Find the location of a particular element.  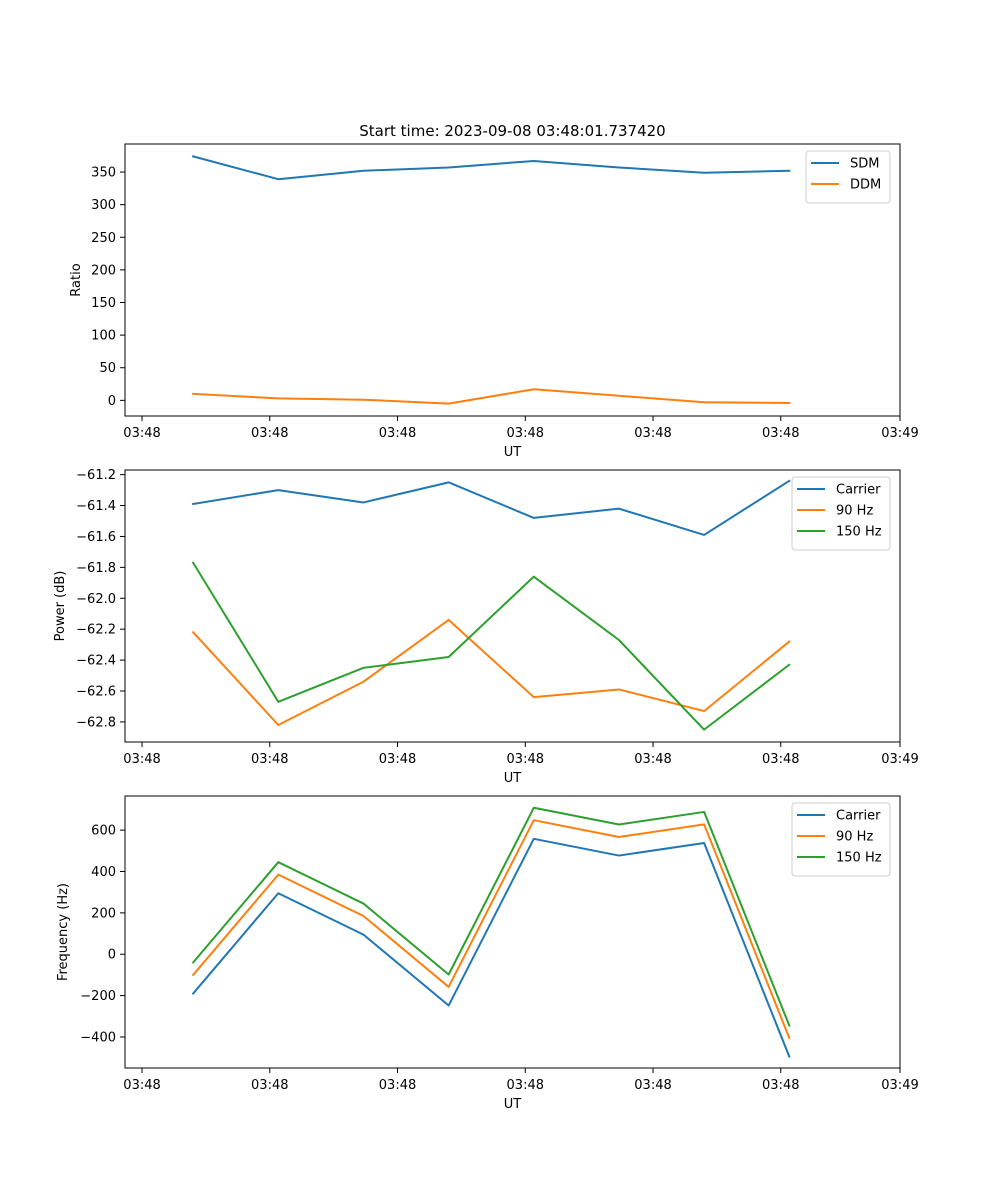

y-tick-label-2-6: −61.8 is located at coordinates (96, 568).